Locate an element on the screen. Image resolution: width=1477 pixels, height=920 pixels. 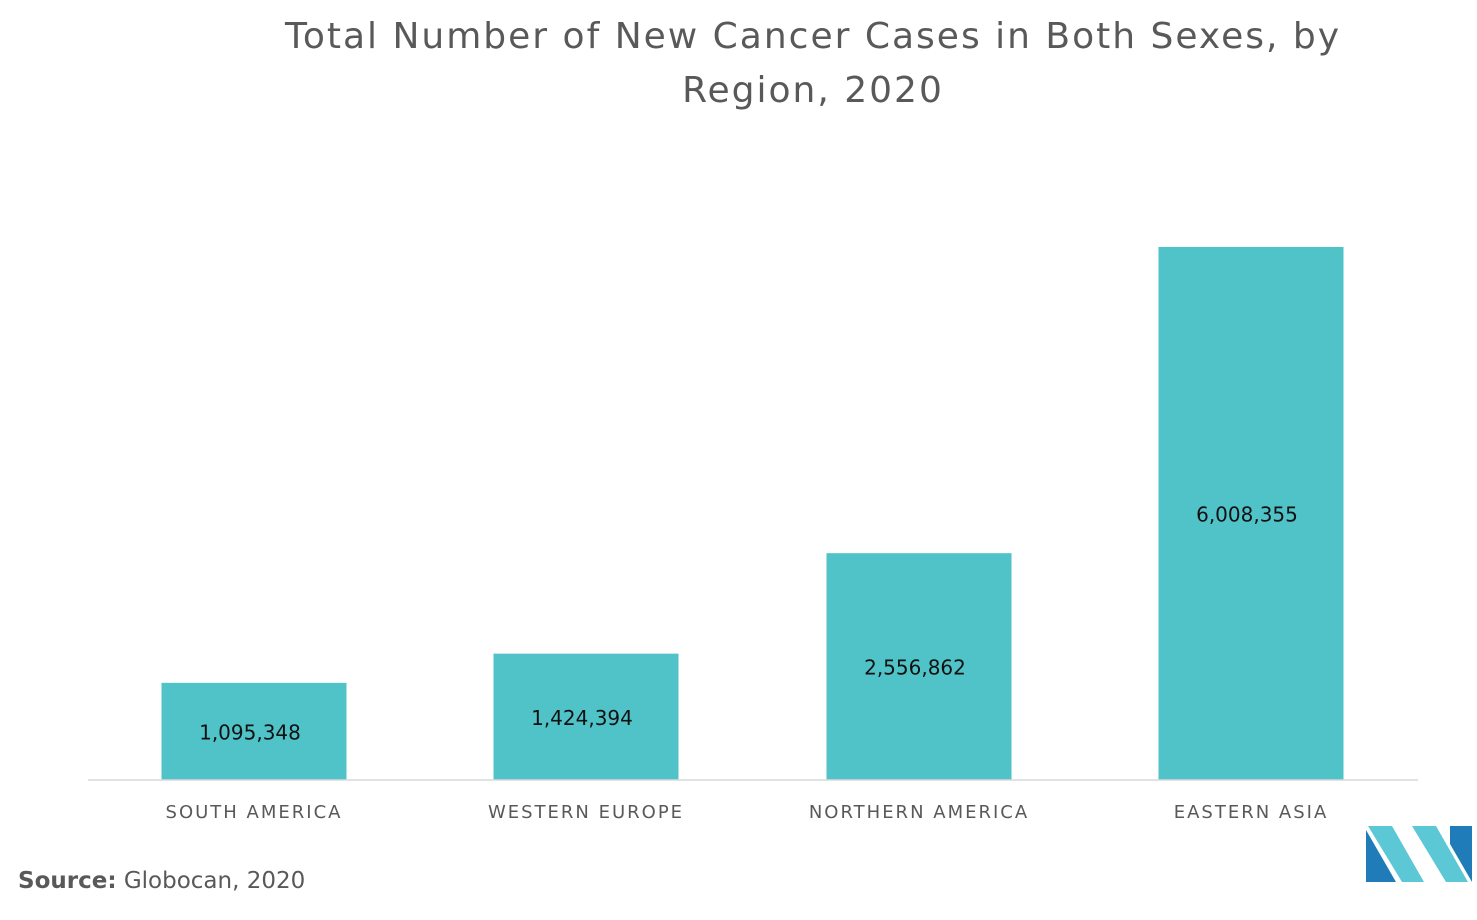
bar-western-europe is located at coordinates (586, 716).